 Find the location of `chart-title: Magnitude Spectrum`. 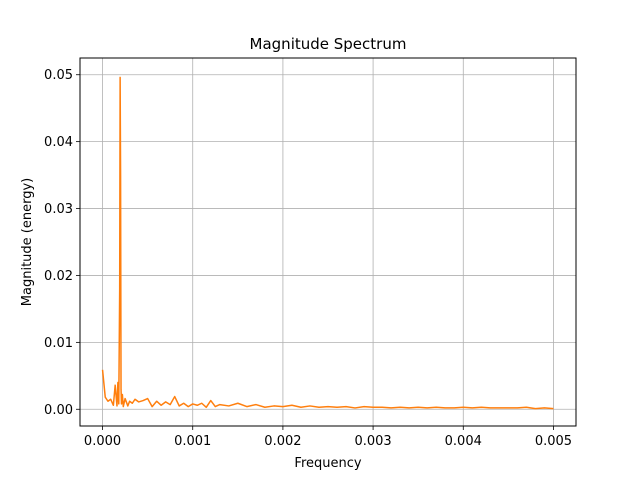

chart-title: Magnitude Spectrum is located at coordinates (328, 44).